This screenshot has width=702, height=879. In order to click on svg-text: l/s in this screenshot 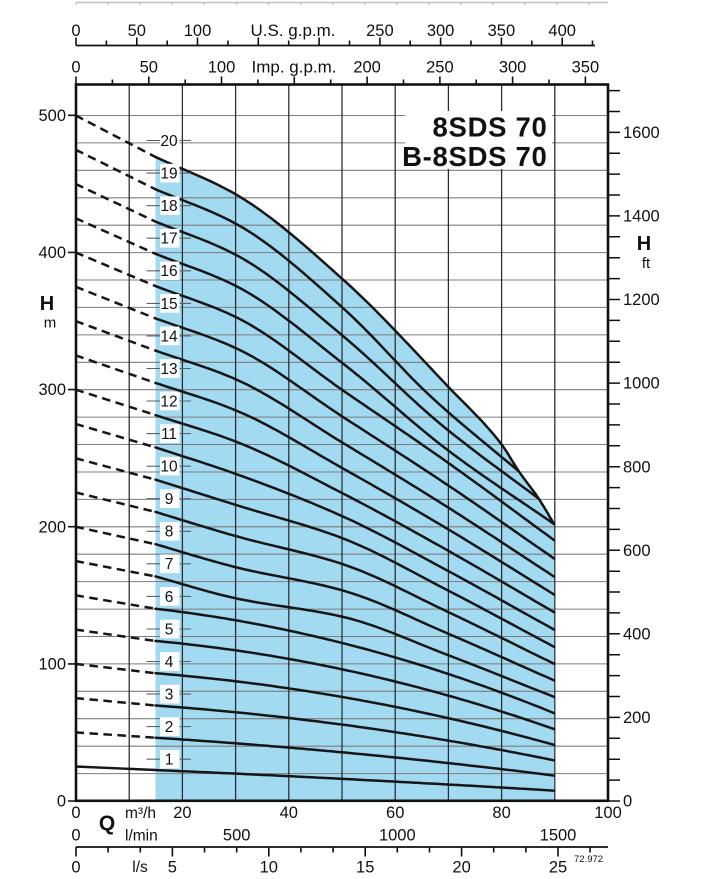, I will do `click(140, 866)`.